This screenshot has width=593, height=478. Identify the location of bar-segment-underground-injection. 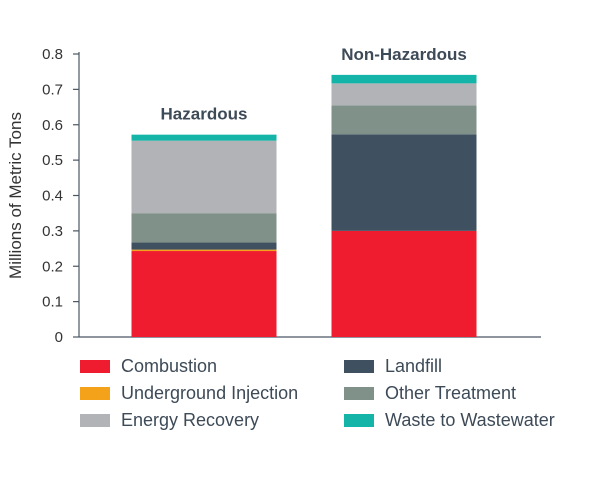
(204, 250).